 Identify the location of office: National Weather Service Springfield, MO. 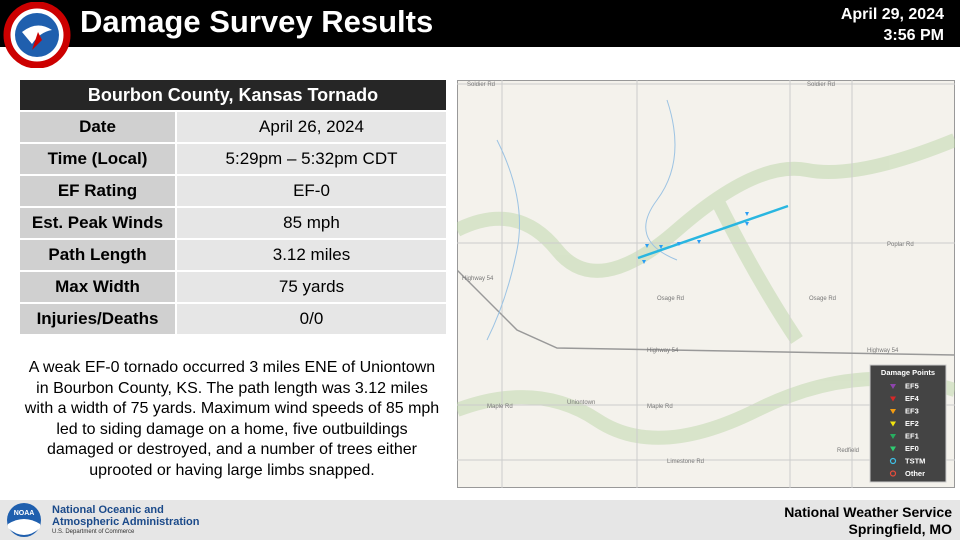
(868, 521).